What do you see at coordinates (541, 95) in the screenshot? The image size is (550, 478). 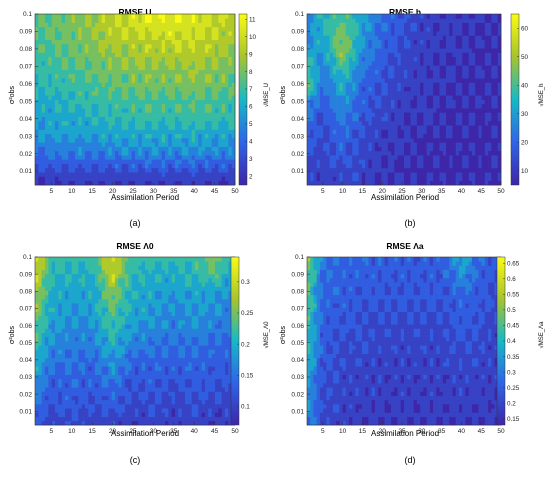 I see `panel-b-colorbar-label: √MSE_h` at bounding box center [541, 95].